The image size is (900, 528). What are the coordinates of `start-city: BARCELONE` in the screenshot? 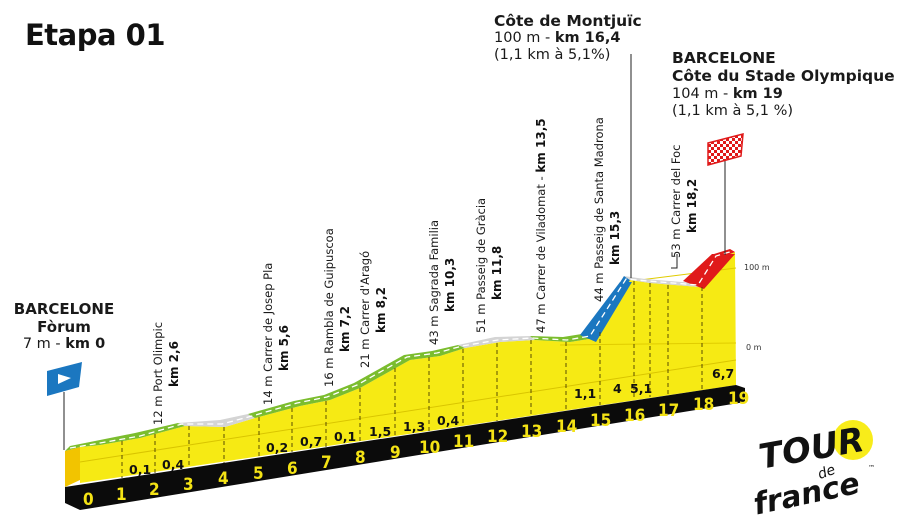 It's located at (64, 309).